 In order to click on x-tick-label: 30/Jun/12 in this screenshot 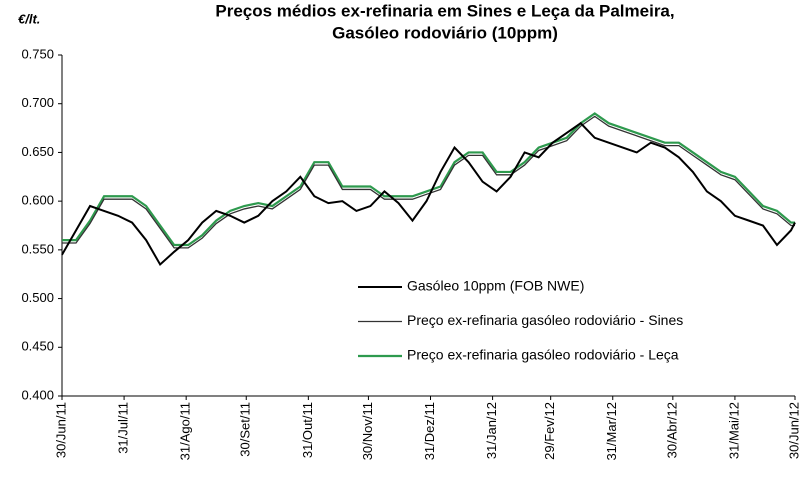, I will do `click(793, 430)`.